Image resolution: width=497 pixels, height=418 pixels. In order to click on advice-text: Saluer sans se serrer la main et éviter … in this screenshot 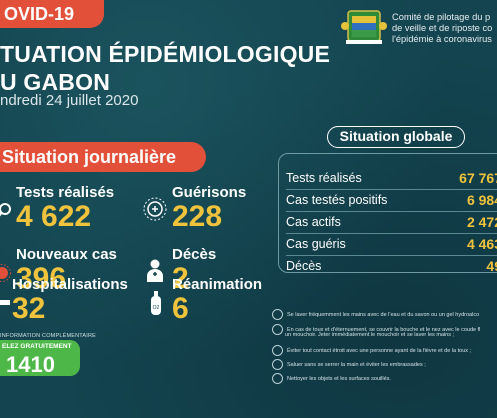, I will do `click(356, 364)`.